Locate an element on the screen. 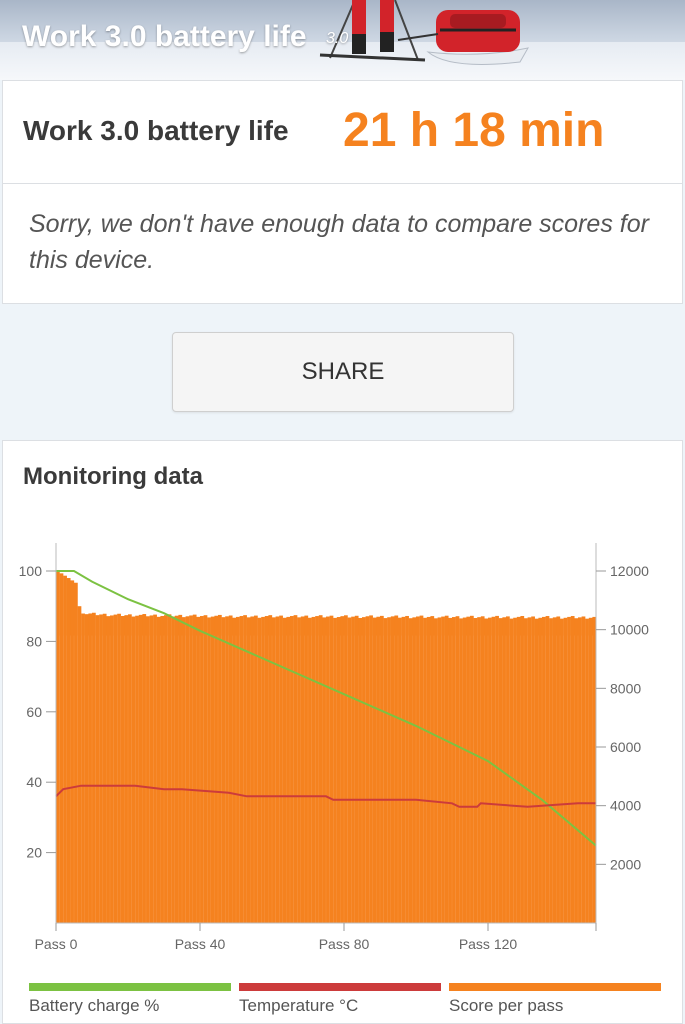 This screenshot has height=1024, width=685. right-tick-label: 6000 is located at coordinates (625, 747).